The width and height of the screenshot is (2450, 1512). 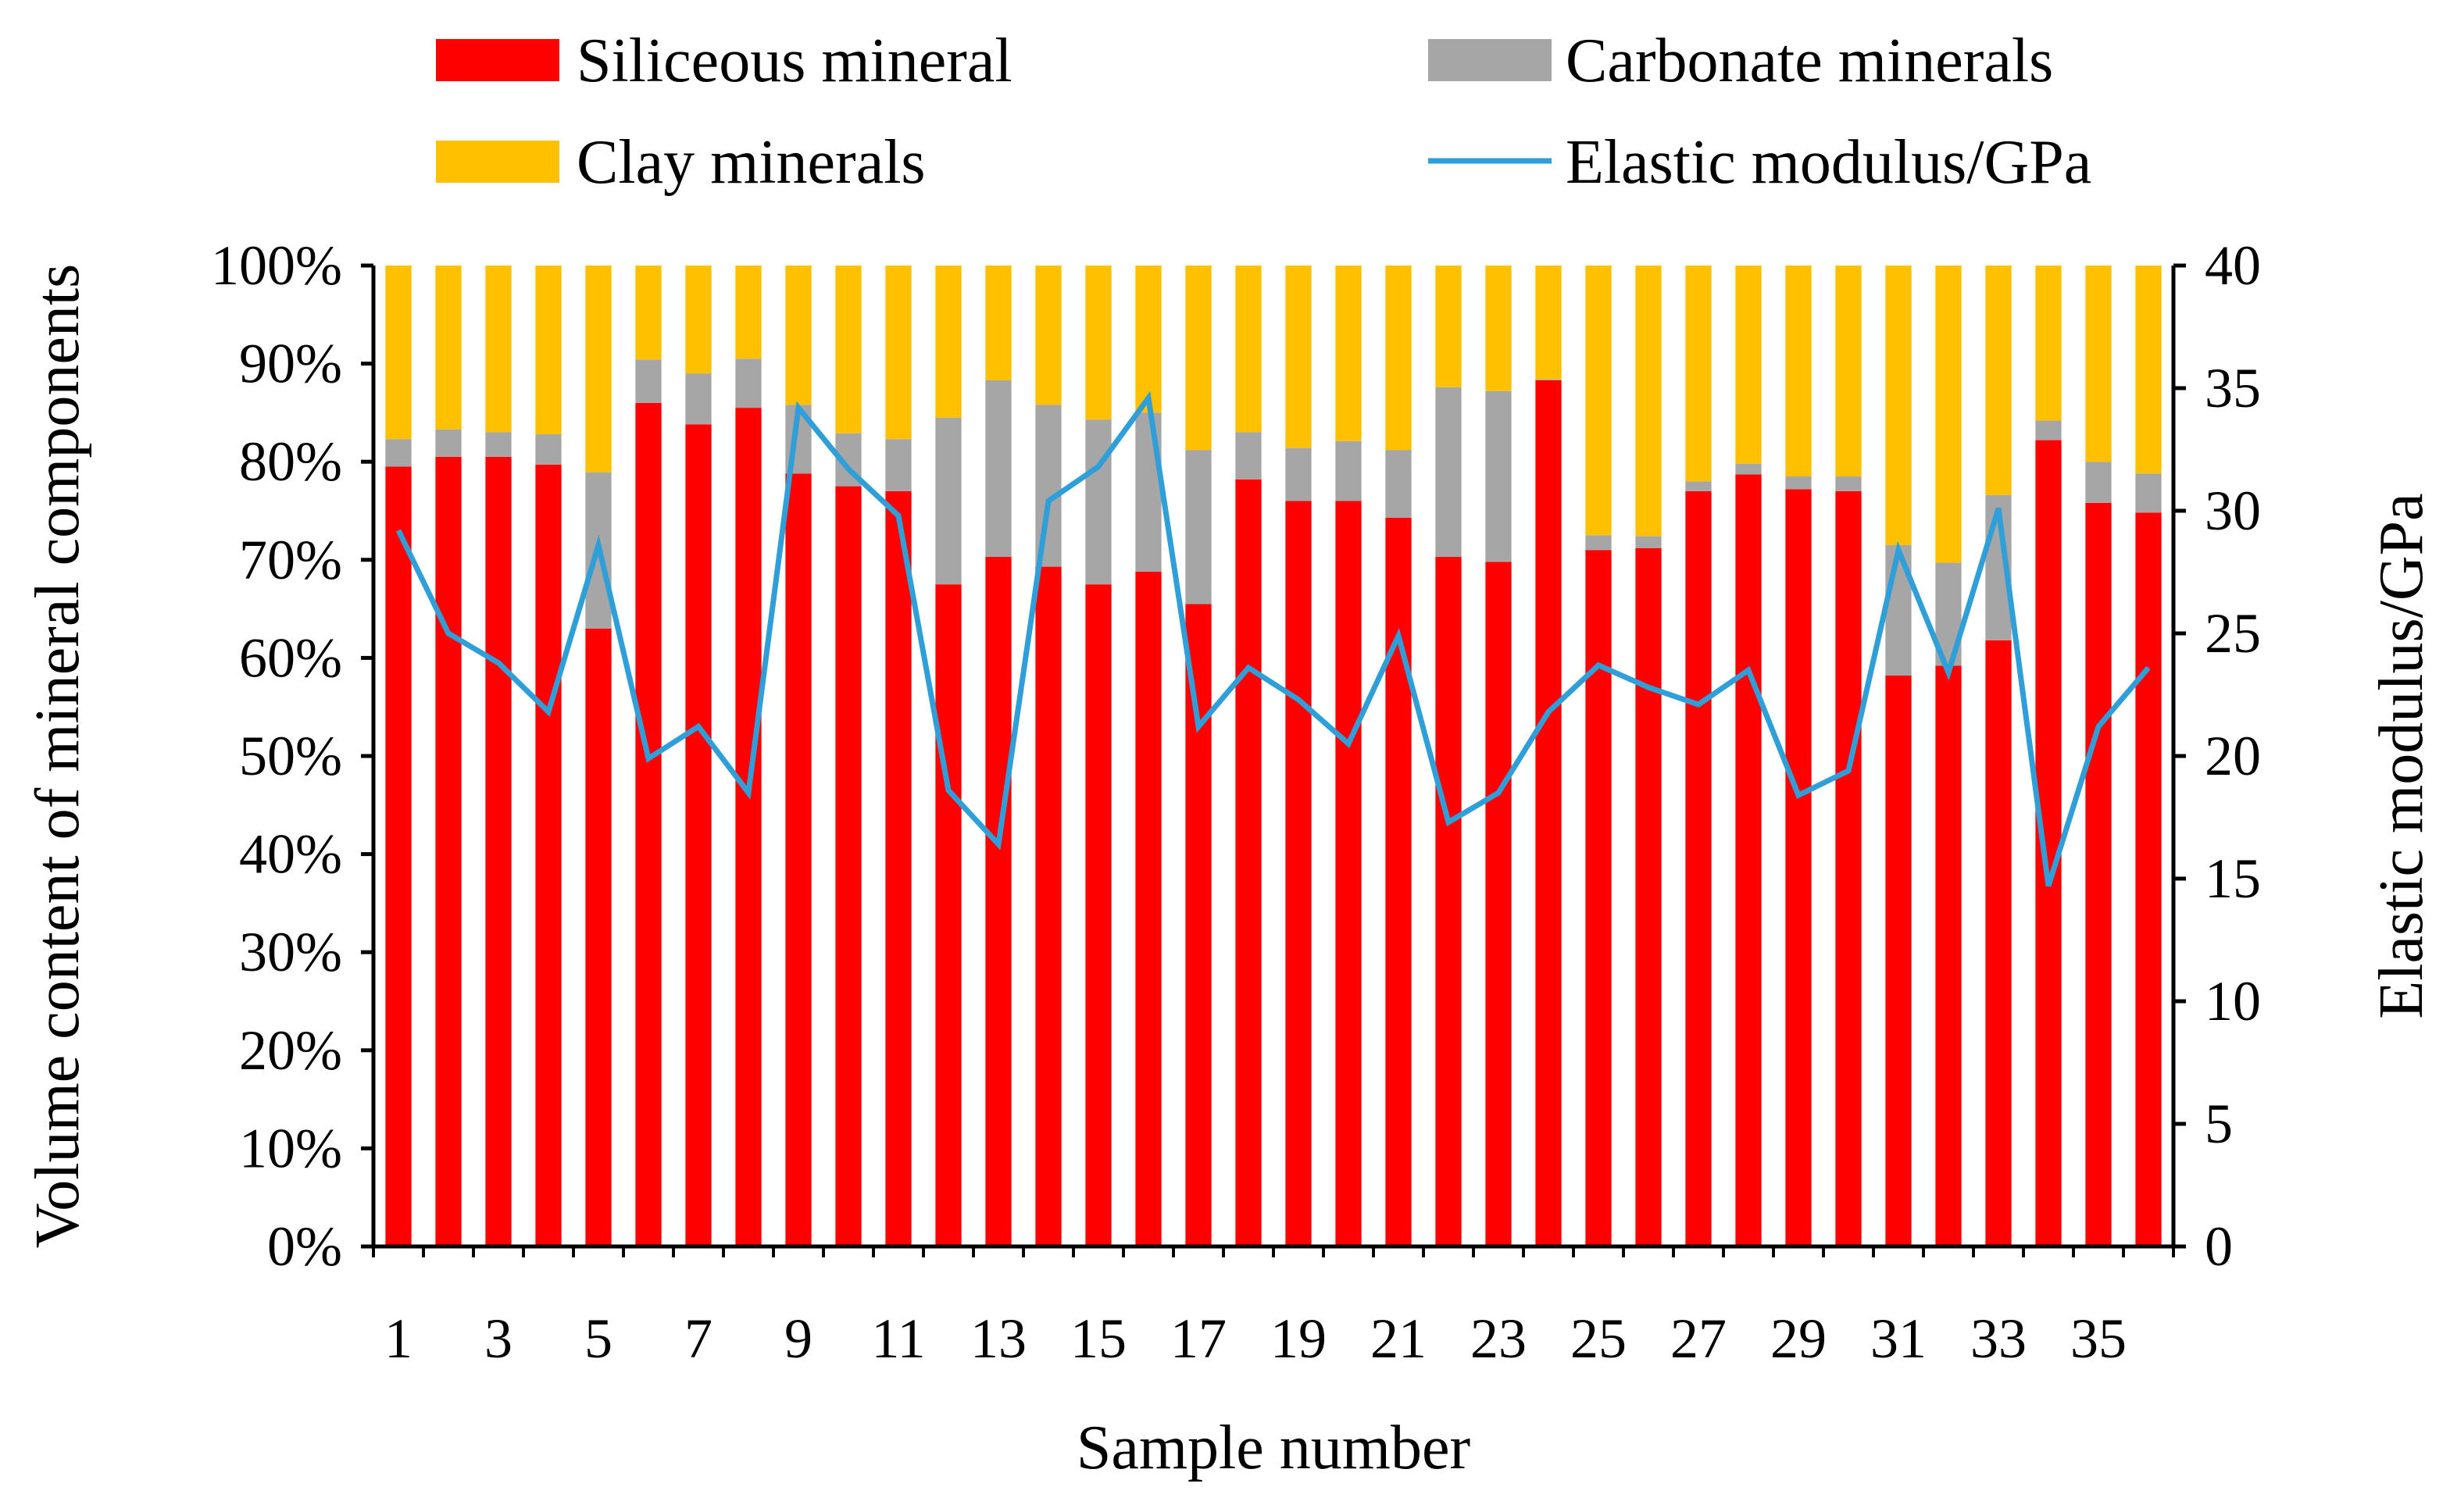 What do you see at coordinates (1498, 1338) in the screenshot?
I see `x-tick-label: 23` at bounding box center [1498, 1338].